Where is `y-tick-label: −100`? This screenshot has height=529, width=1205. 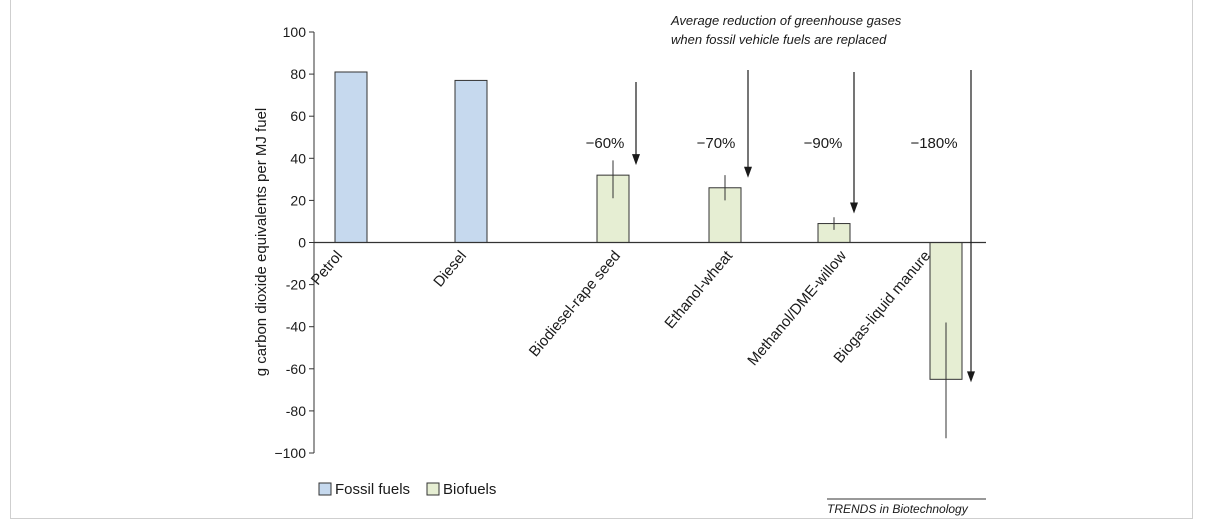
y-tick-label: −100 is located at coordinates (290, 453).